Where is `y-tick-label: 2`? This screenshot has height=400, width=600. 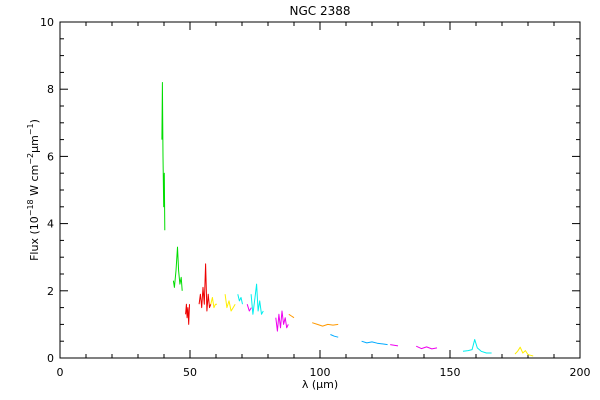 y-tick-label: 2 is located at coordinates (50, 291).